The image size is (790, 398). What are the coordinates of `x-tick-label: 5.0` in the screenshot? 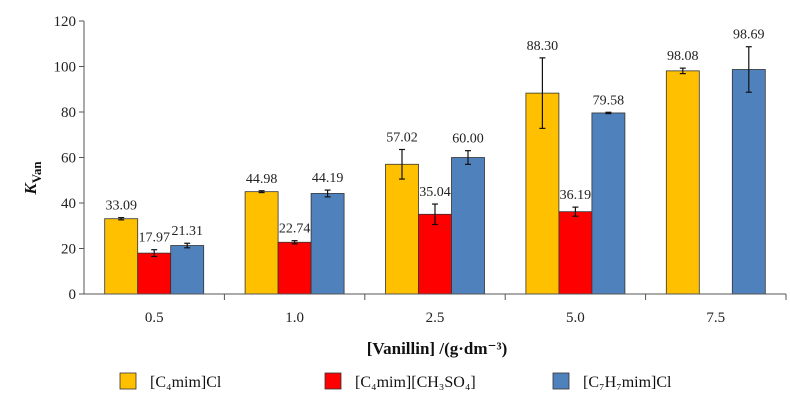 It's located at (575, 318).